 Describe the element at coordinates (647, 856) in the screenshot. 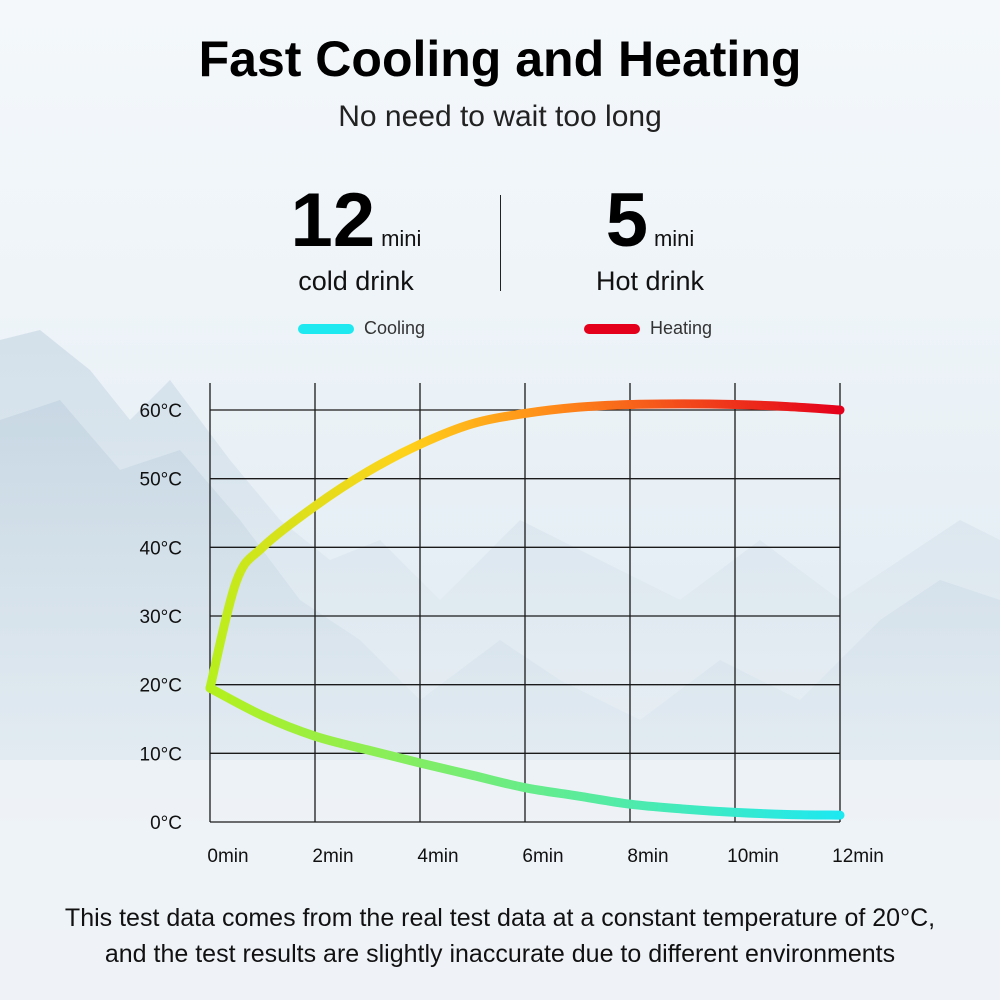

I see `x-tick-label: 8min` at that location.